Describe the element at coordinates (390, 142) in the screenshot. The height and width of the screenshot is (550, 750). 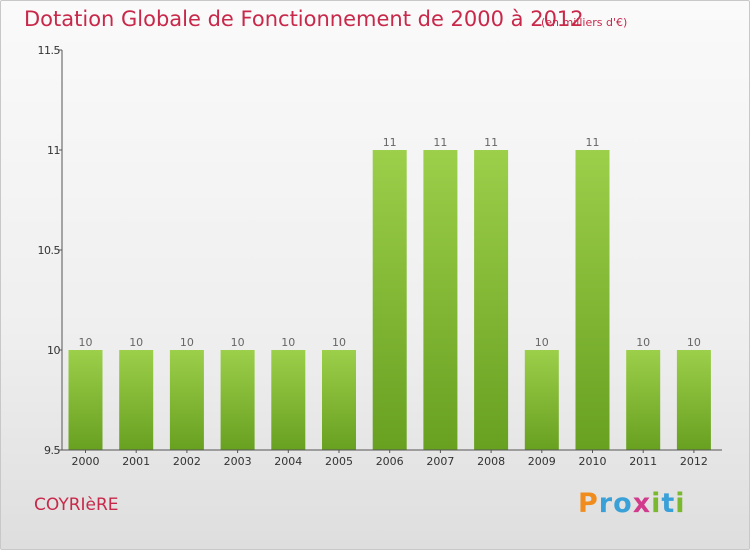
I see `value-label-2006: 11` at that location.